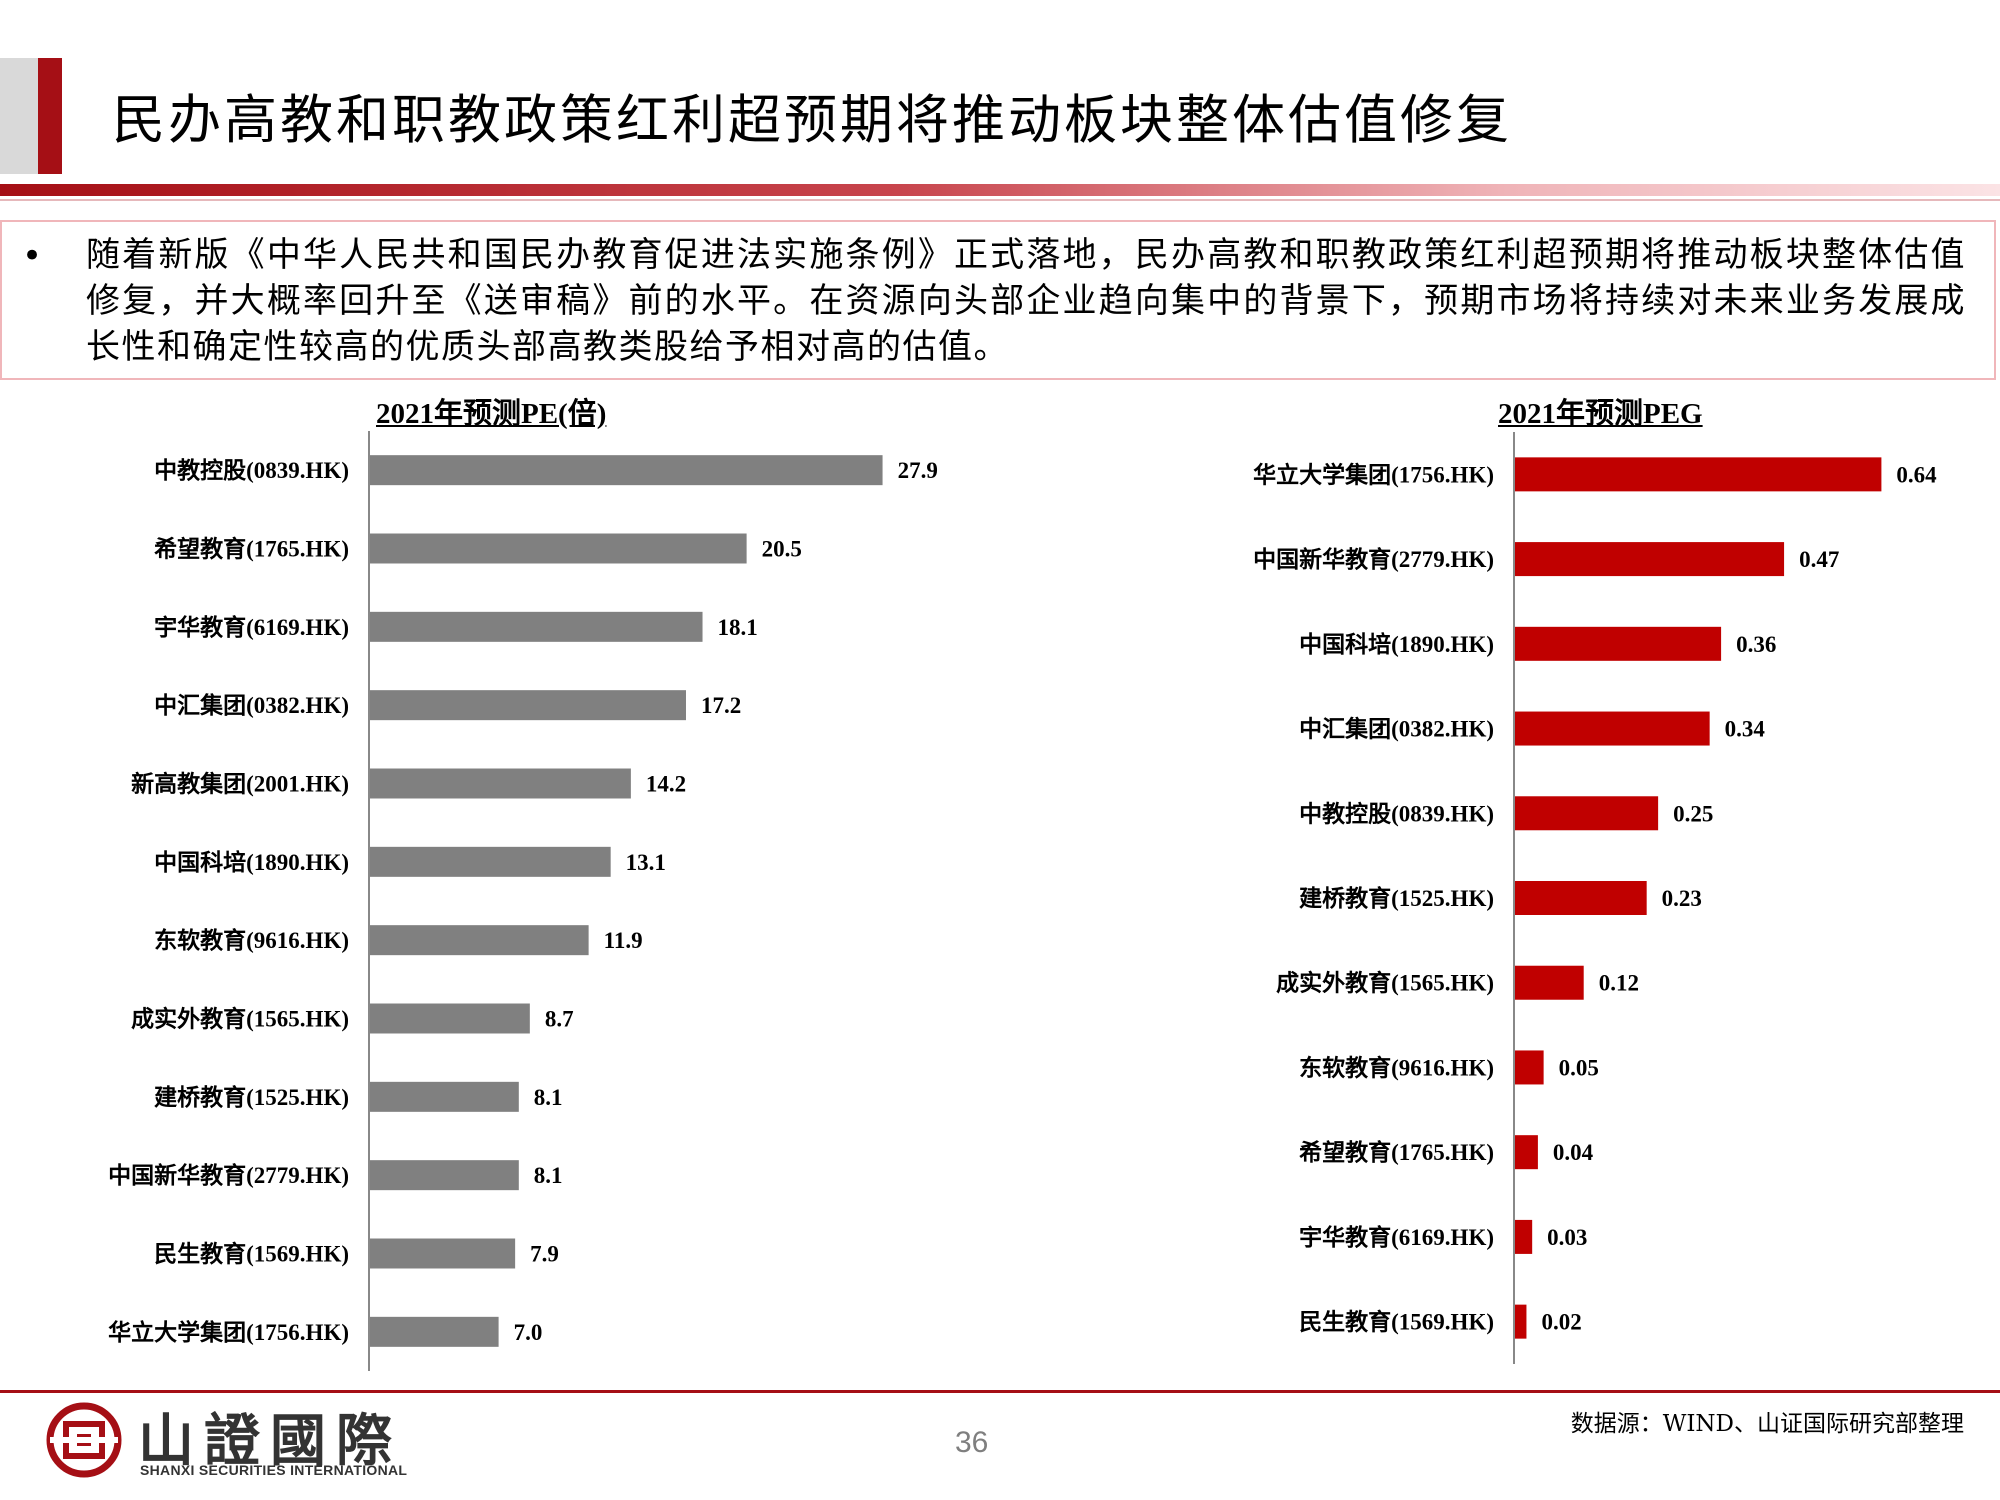  Describe the element at coordinates (1579, 1067) in the screenshot. I see `value-label: 0.05` at that location.